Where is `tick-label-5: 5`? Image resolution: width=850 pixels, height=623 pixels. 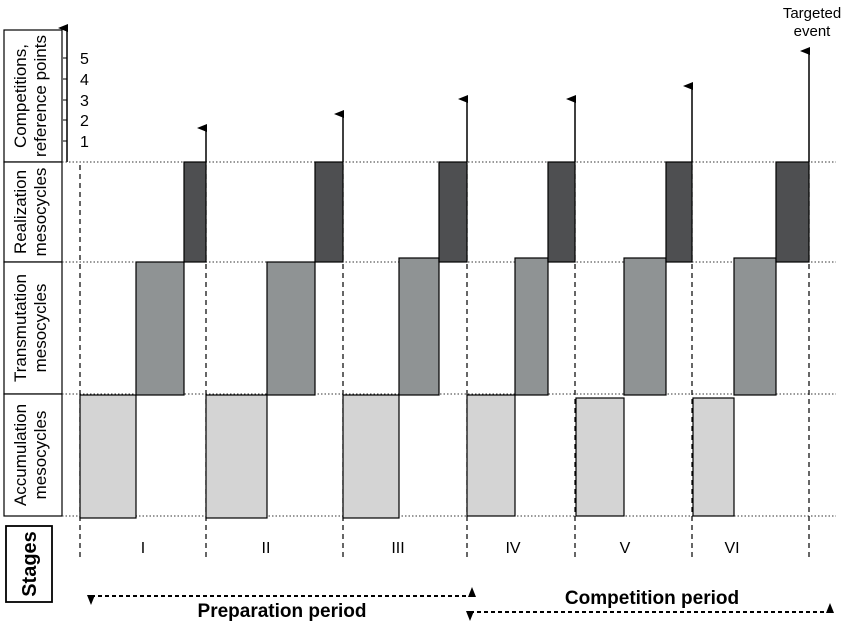
tick-label-5: 5 is located at coordinates (84, 59).